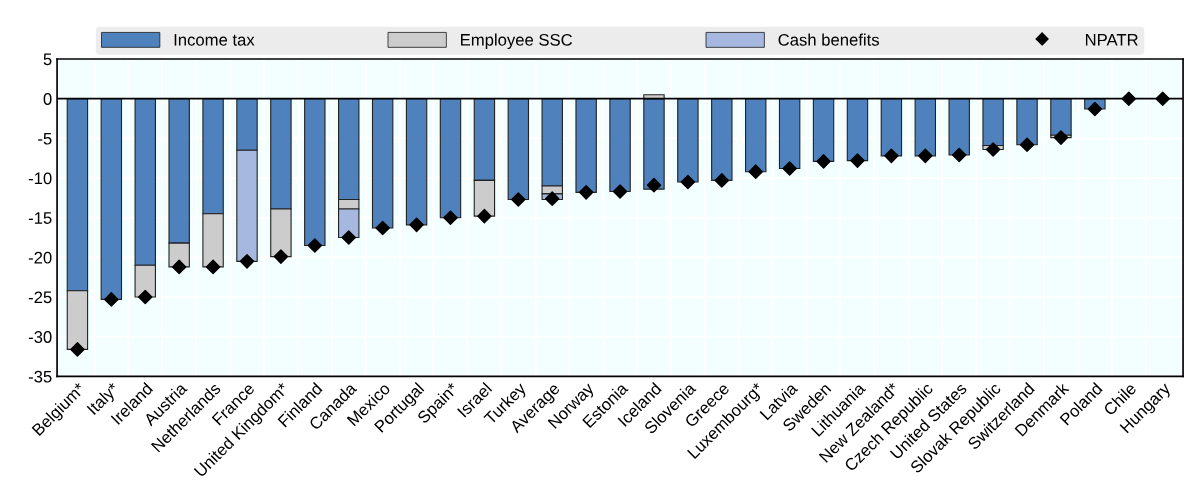 Image resolution: width=1189 pixels, height=492 pixels. Describe the element at coordinates (517, 41) in the screenshot. I see `legend-label: Employee SSC` at that location.